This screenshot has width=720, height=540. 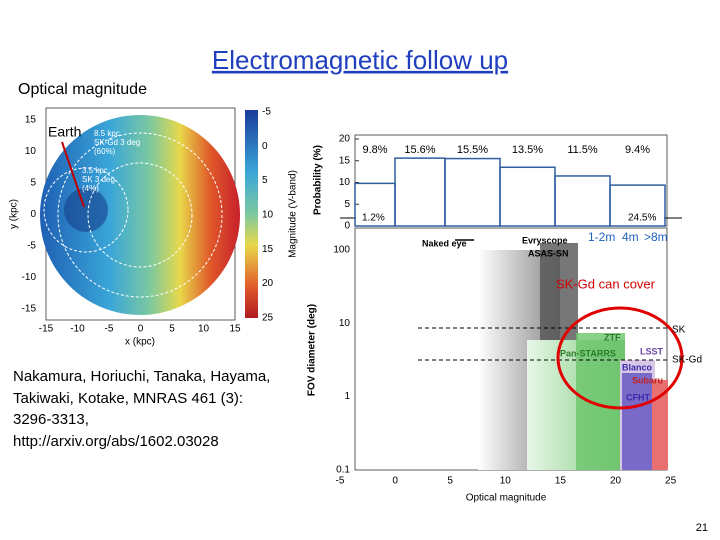 What do you see at coordinates (616, 481) in the screenshot?
I see `fov-x-tick: 20` at bounding box center [616, 481].